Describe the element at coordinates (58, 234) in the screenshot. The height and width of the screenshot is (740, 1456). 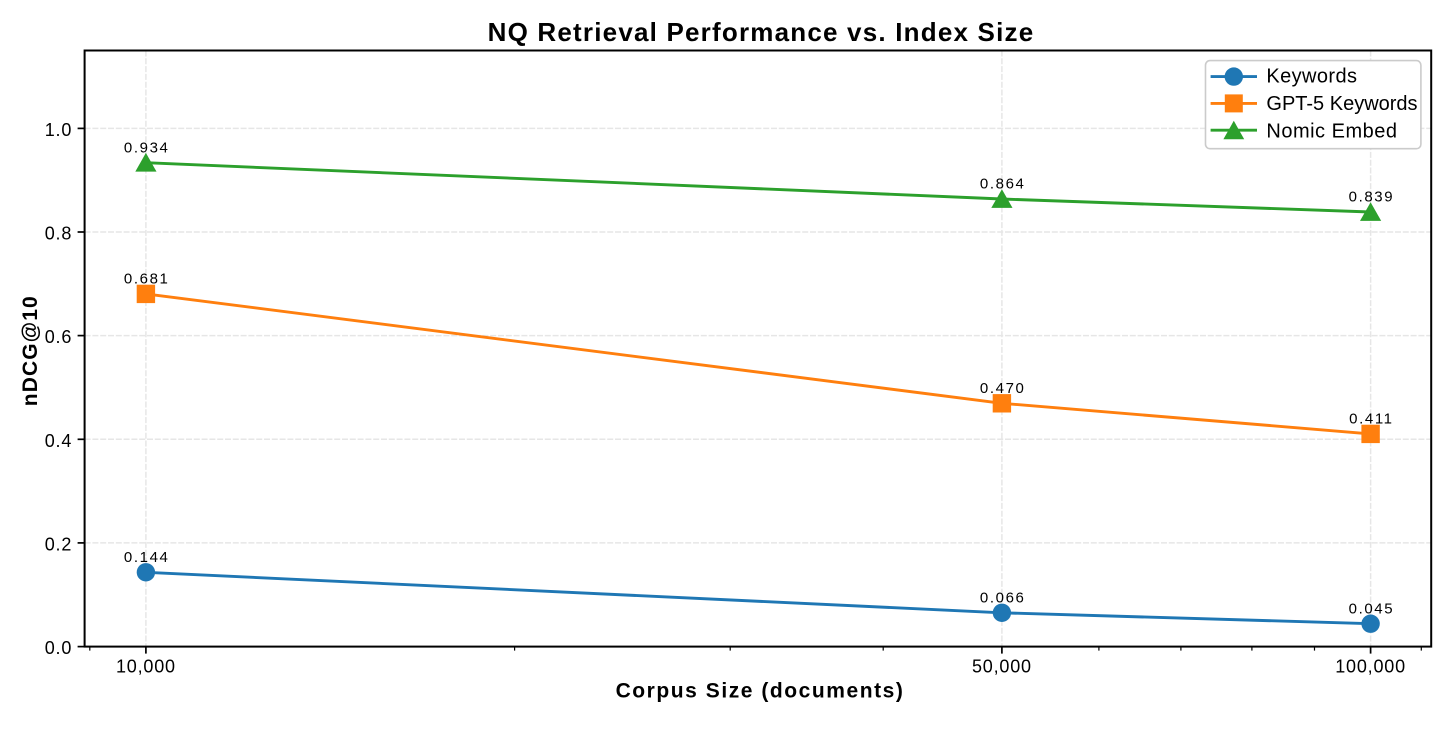
I see `svg-text: 0.8` at that location.